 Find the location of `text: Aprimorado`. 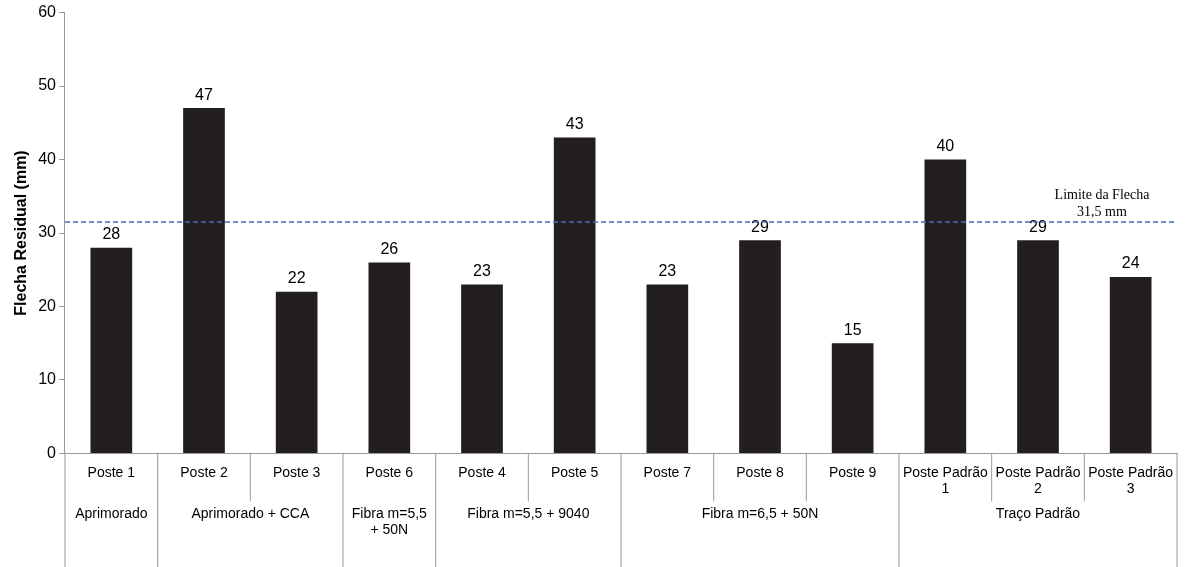

text: Aprimorado is located at coordinates (111, 513).